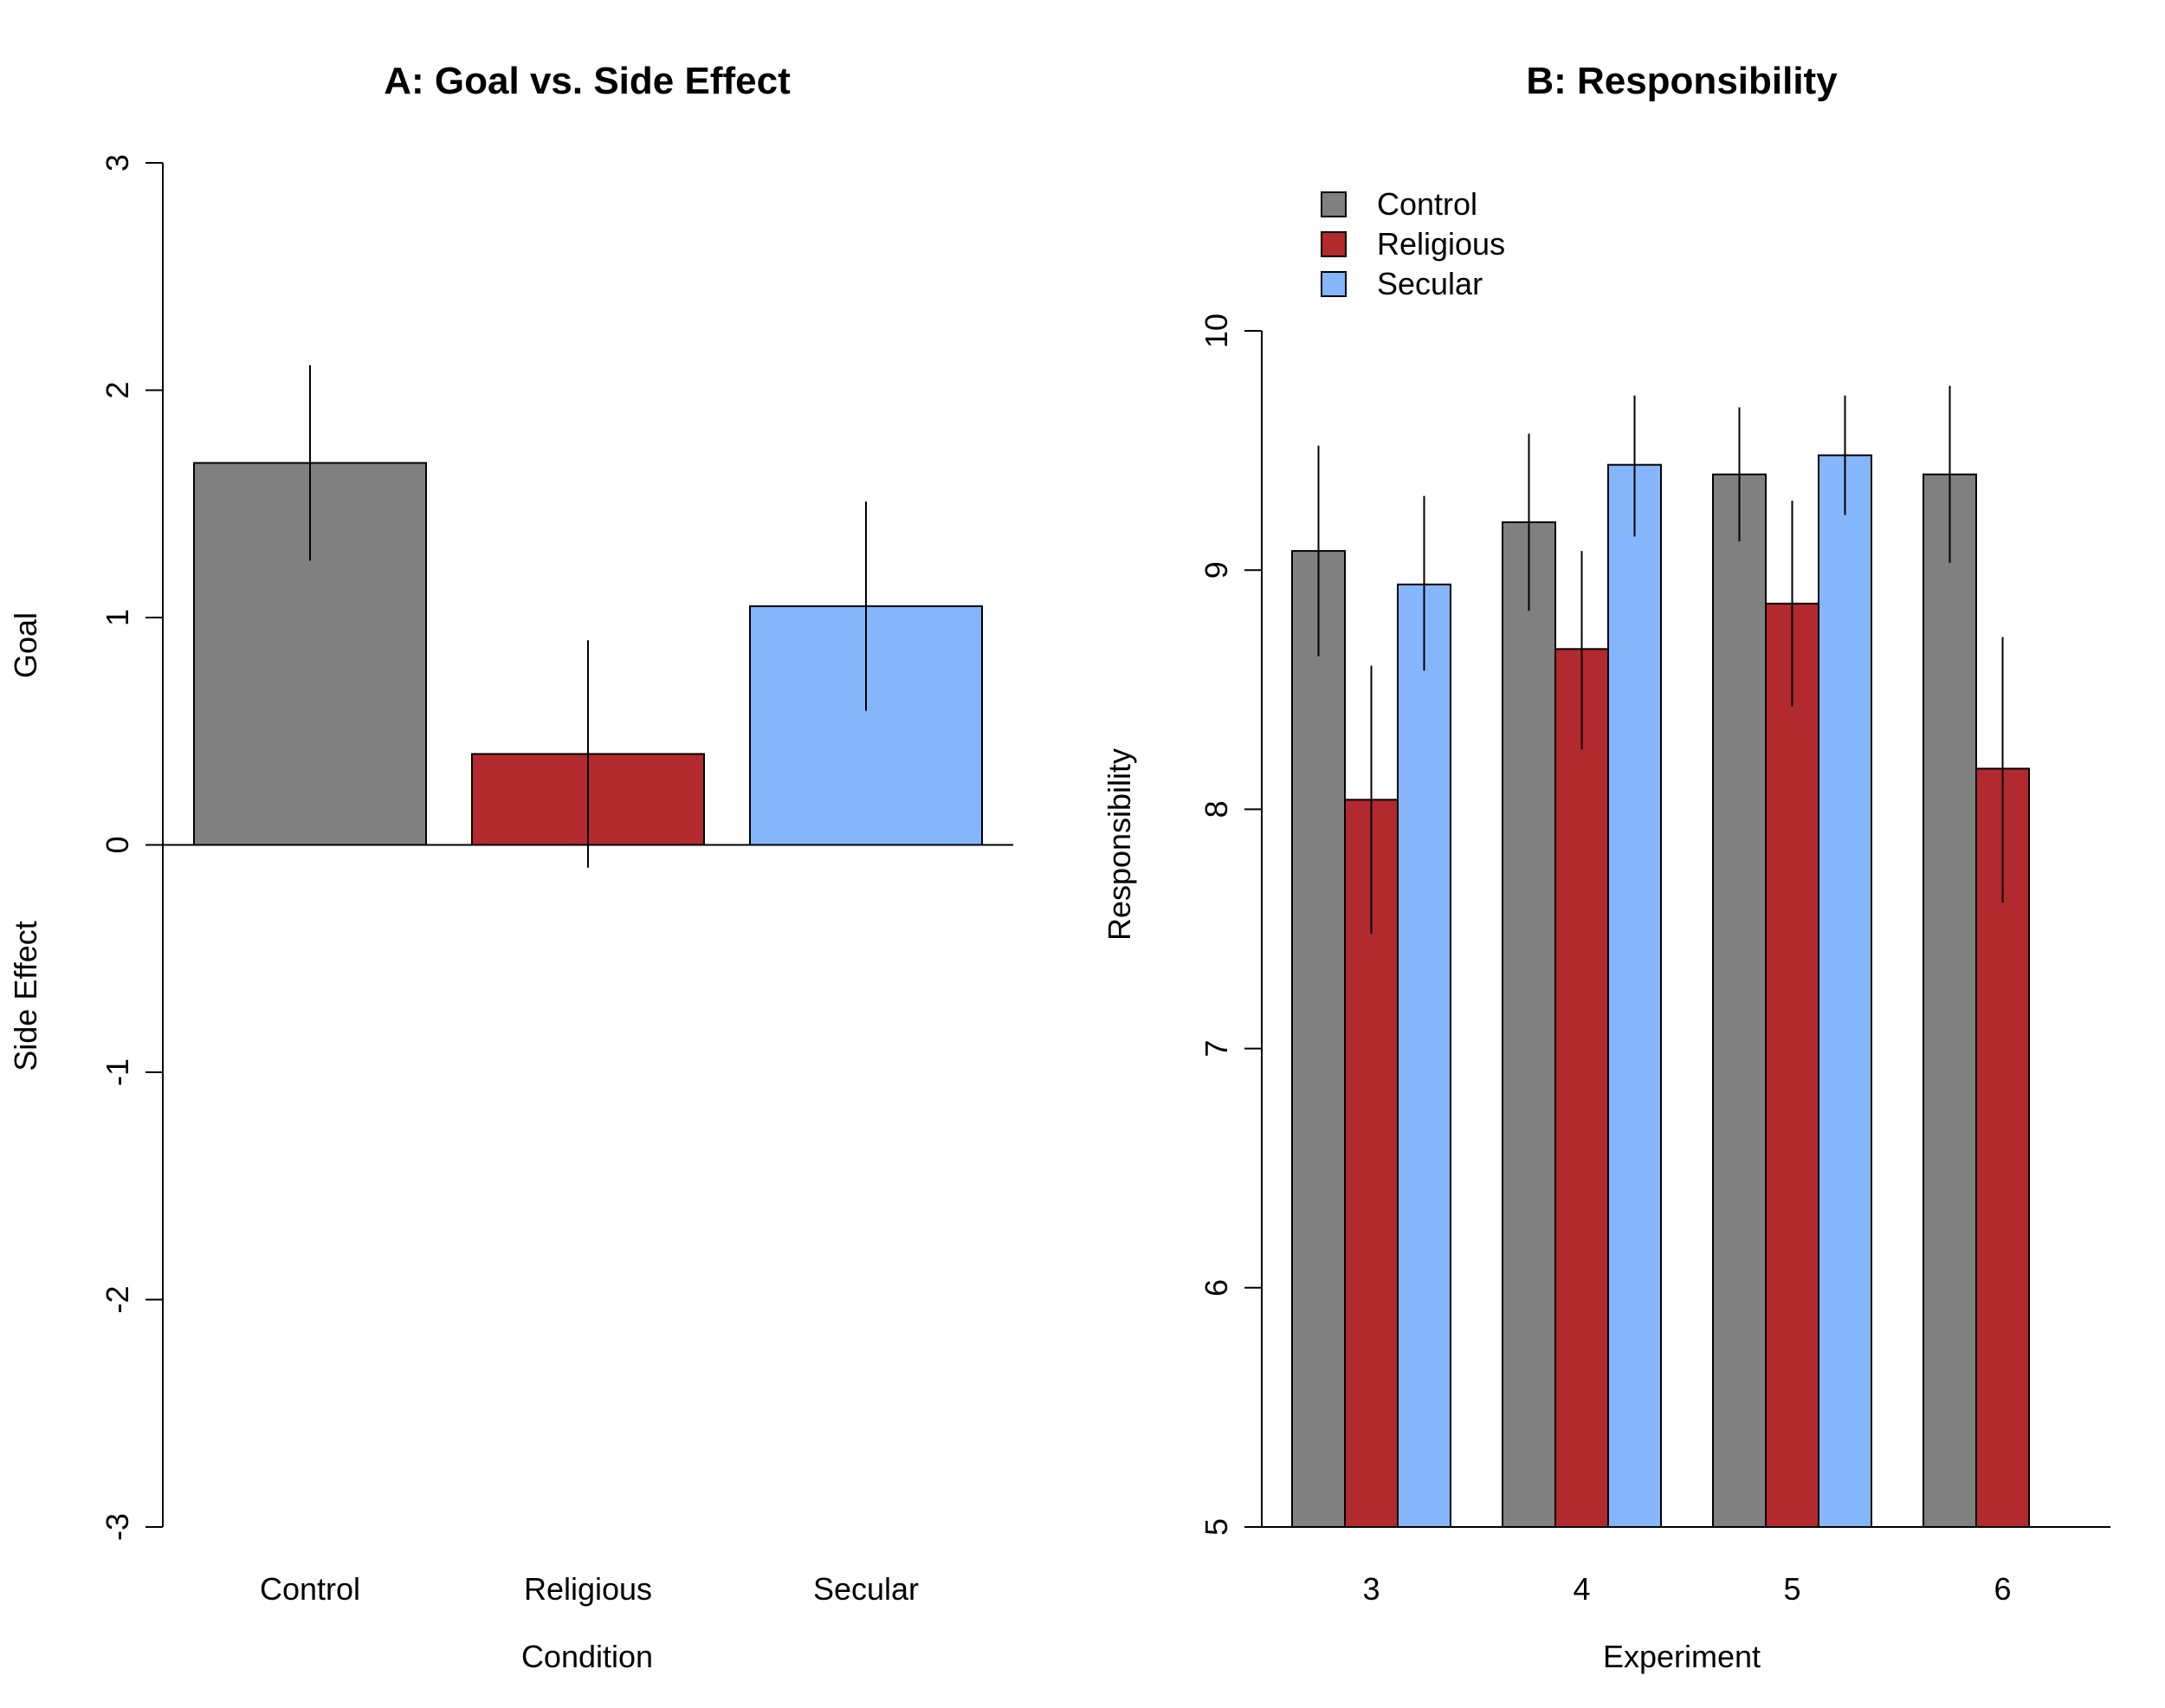 Image resolution: width=2165 pixels, height=1708 pixels. What do you see at coordinates (1216, 1288) in the screenshot?
I see `panel-b-y-tick-label-1: 6` at bounding box center [1216, 1288].